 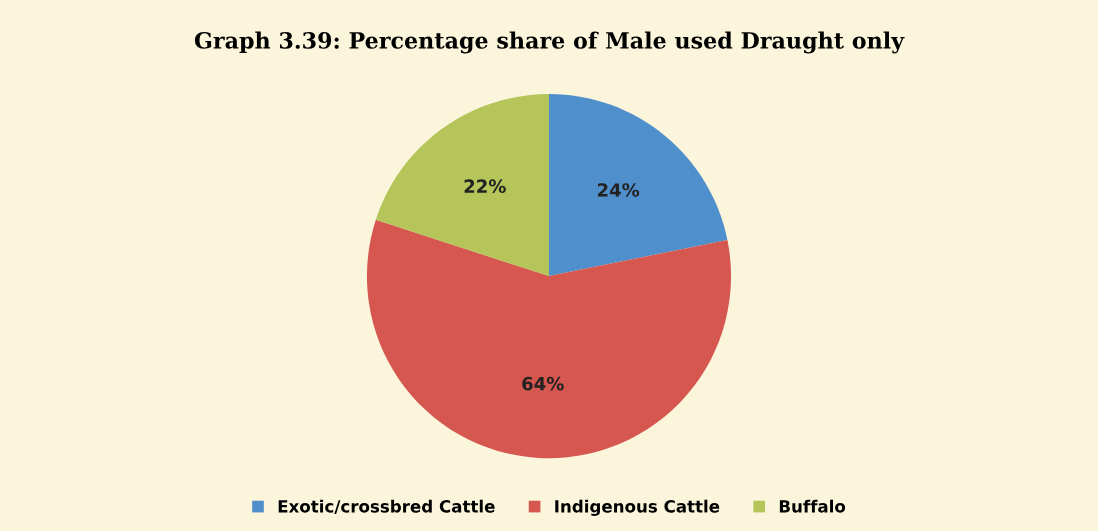 I want to click on legend-label: Exotic/crossbred Cattle, so click(x=386, y=506).